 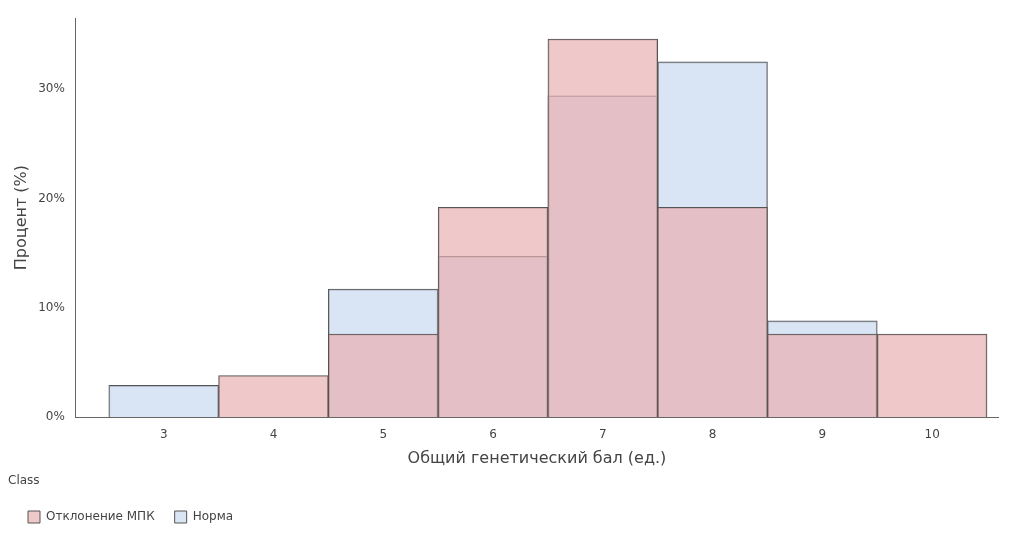 What do you see at coordinates (20, 217) in the screenshot?
I see `y-axis-title: Процент (%)` at bounding box center [20, 217].